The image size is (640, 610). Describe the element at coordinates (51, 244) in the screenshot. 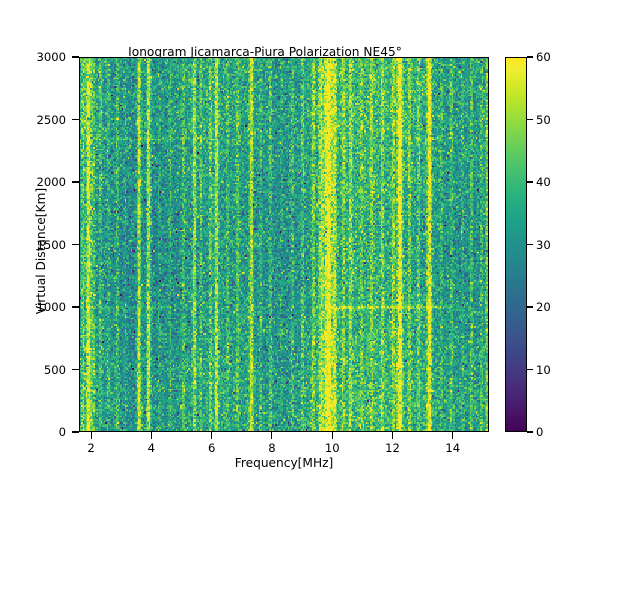

I see `y-tick-label: 1500` at that location.